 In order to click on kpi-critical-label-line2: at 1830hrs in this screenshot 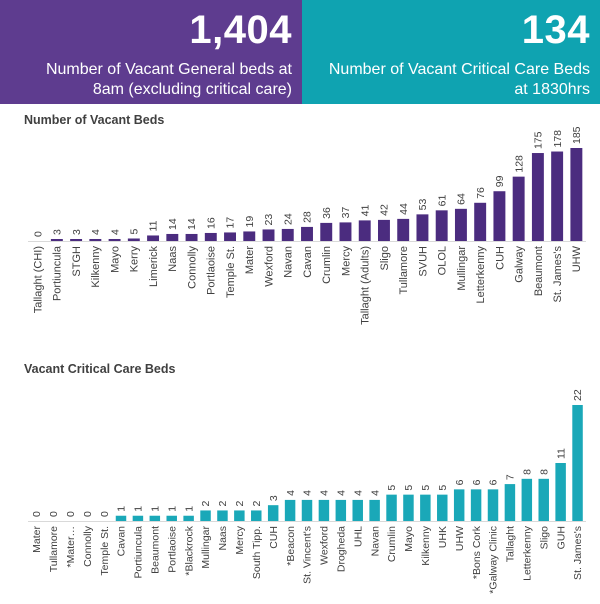, I will do `click(552, 89)`.